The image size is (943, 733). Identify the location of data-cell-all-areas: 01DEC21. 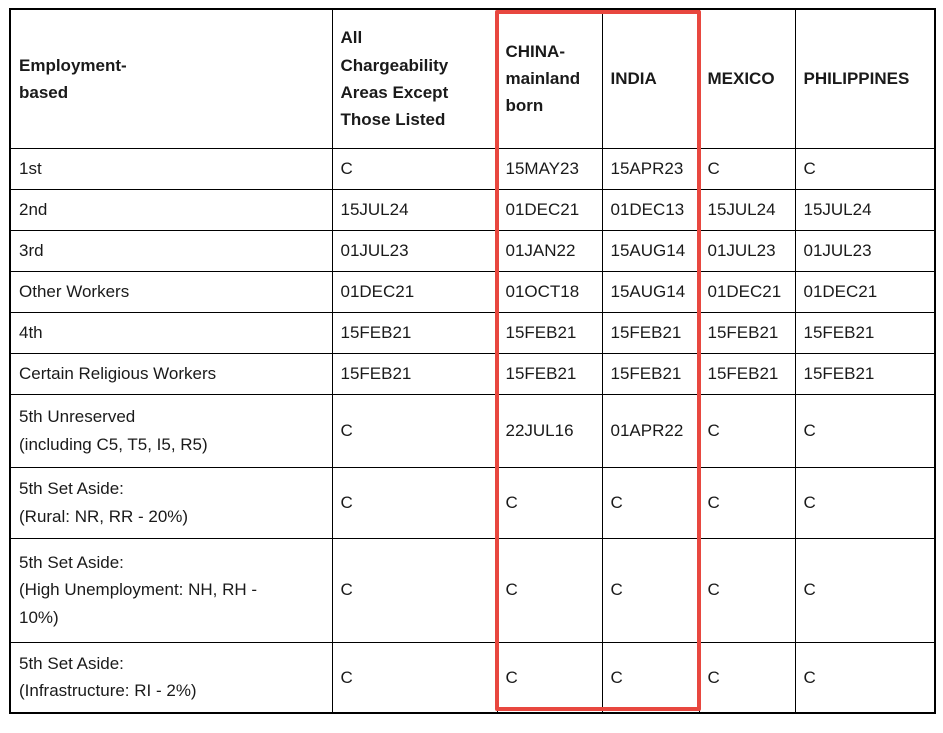
(414, 291).